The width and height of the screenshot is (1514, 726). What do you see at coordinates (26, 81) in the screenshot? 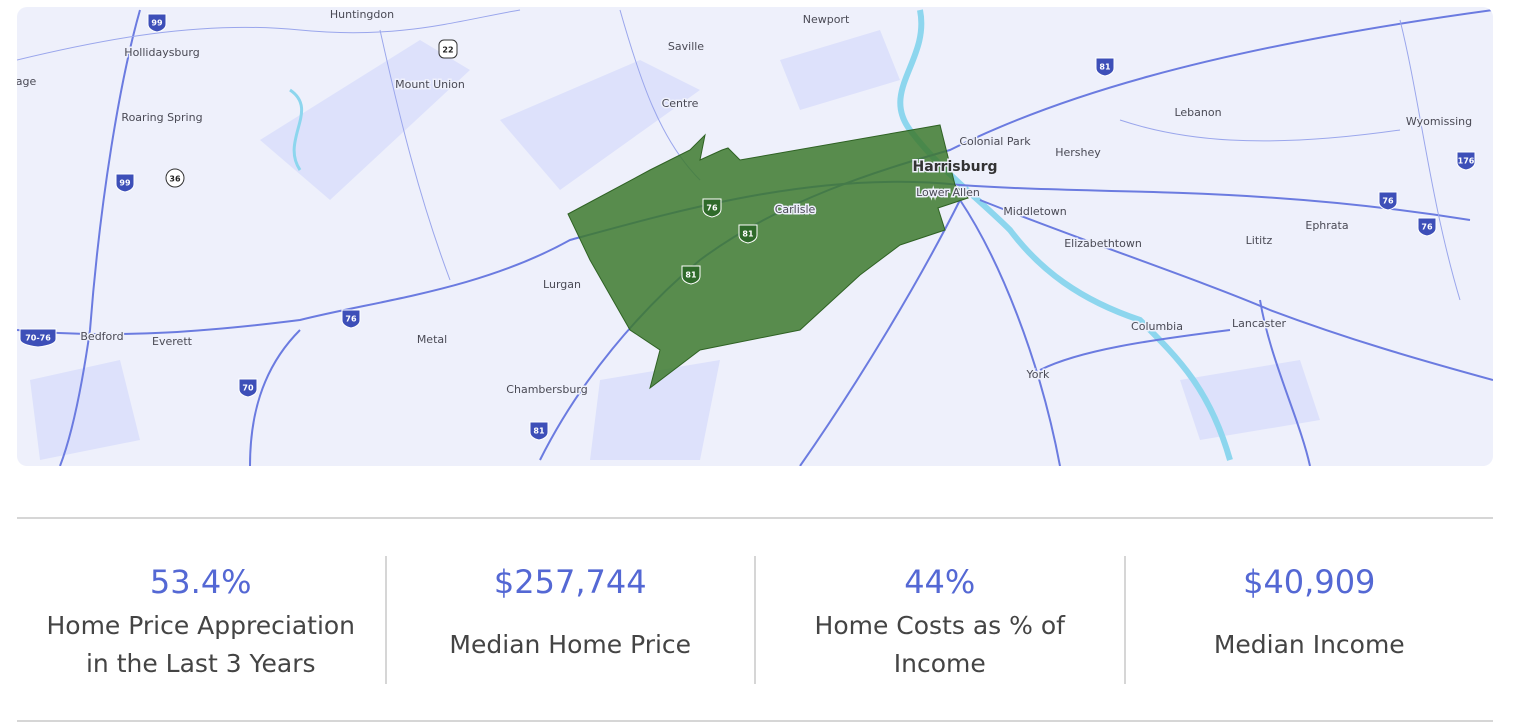
I see `place-label: age` at bounding box center [26, 81].